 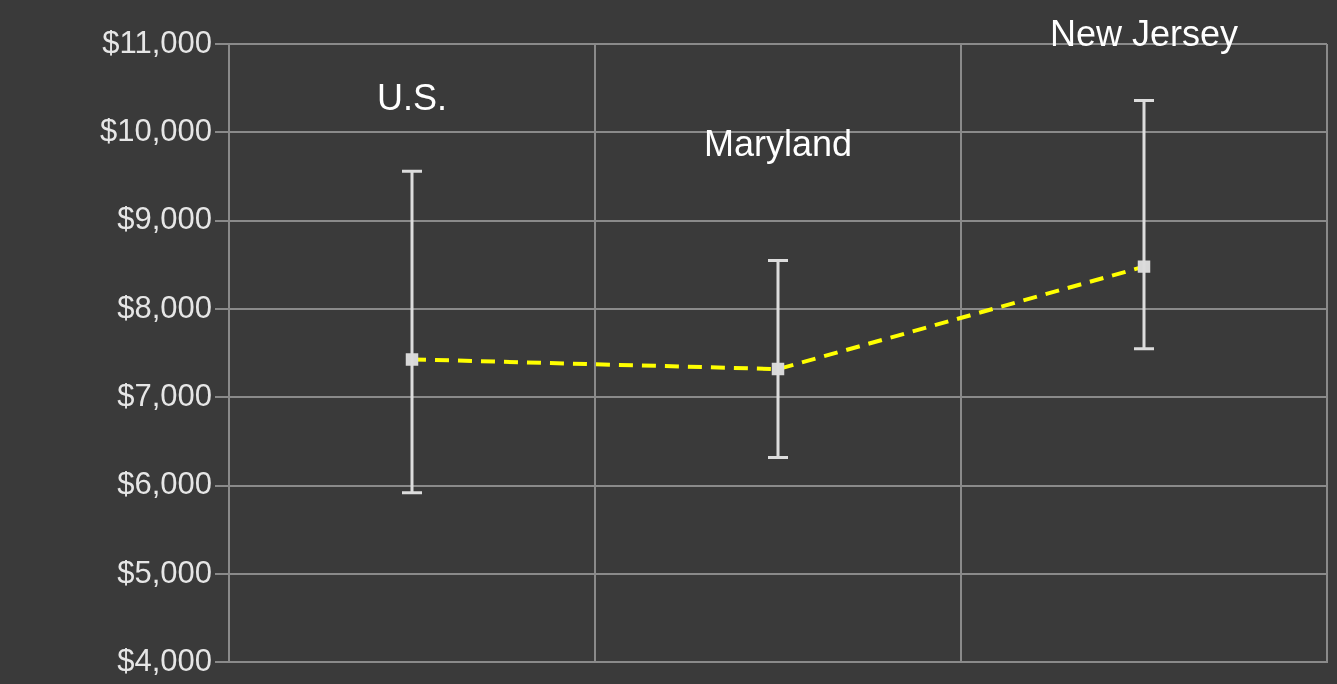 What do you see at coordinates (164, 484) in the screenshot?
I see `y-tick-label: $6,000` at bounding box center [164, 484].